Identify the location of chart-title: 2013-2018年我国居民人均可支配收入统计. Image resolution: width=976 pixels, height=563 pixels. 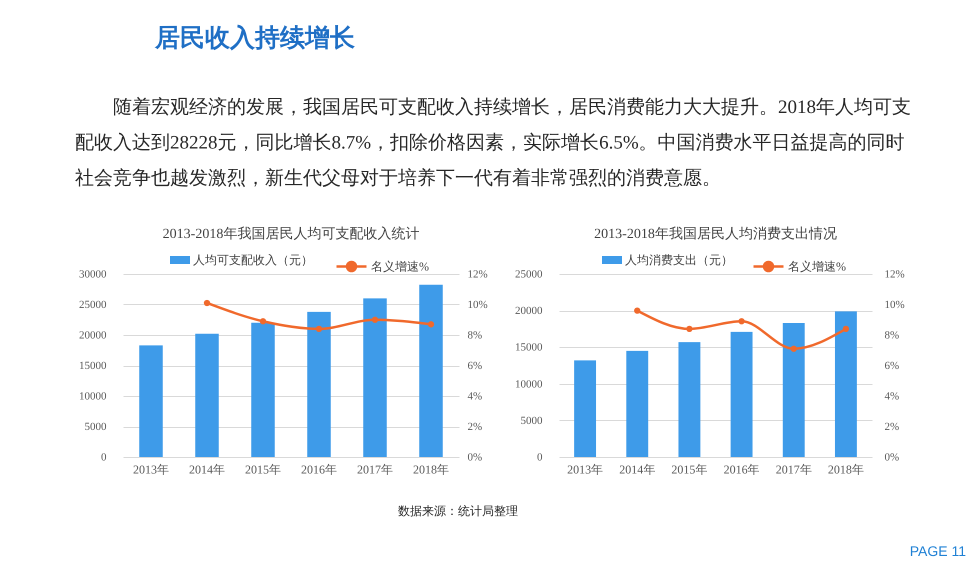
(291, 234).